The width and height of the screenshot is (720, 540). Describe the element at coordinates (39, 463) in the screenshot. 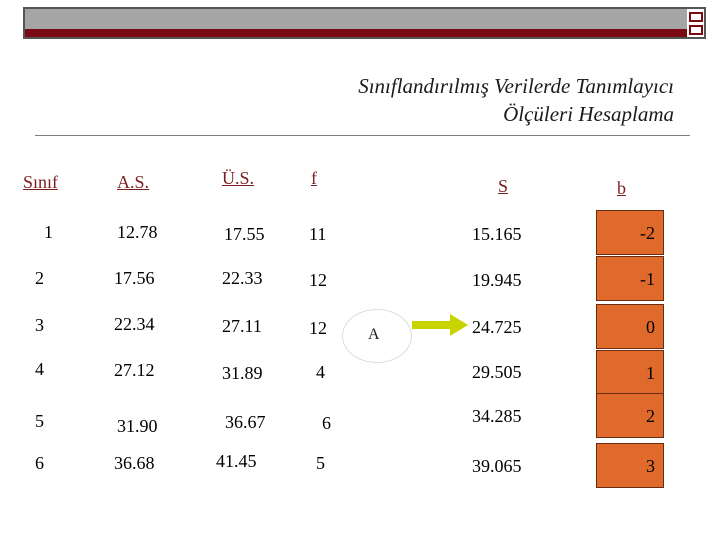

I see `table-cell-sinif: 6` at that location.